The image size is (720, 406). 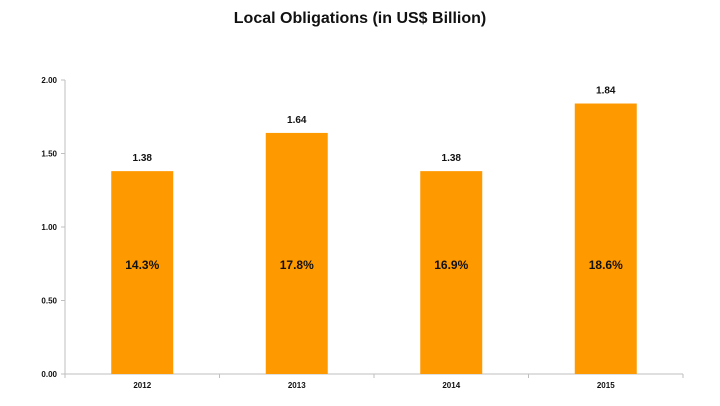 What do you see at coordinates (606, 385) in the screenshot?
I see `x-tick-label-2015: 2015` at bounding box center [606, 385].